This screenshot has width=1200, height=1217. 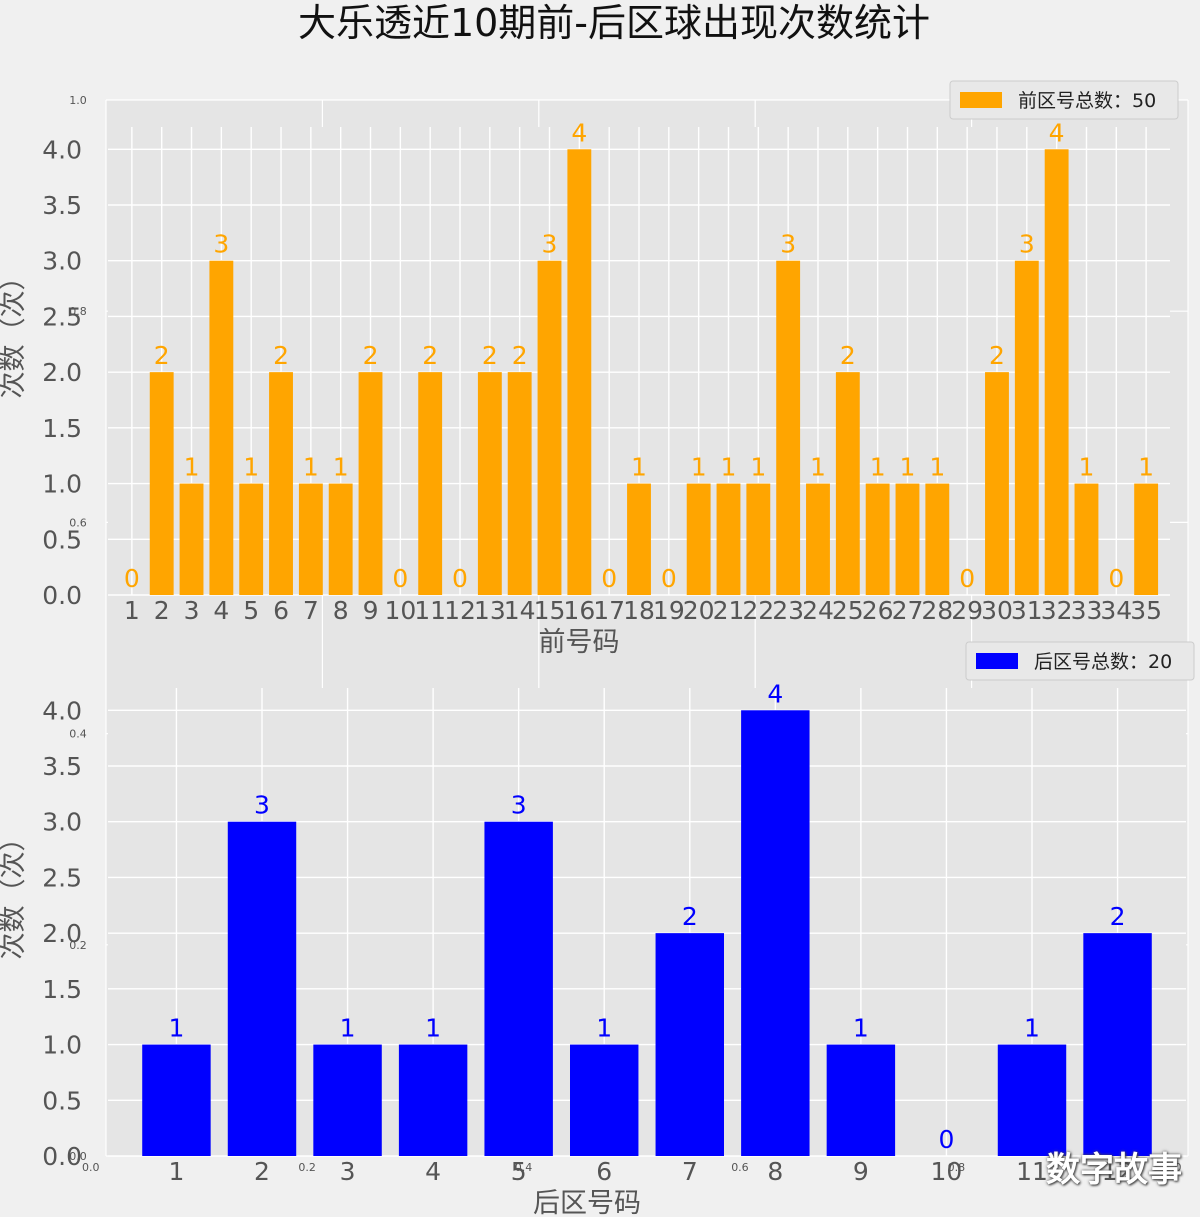 I want to click on x-tick-label: 30, so click(x=997, y=610).